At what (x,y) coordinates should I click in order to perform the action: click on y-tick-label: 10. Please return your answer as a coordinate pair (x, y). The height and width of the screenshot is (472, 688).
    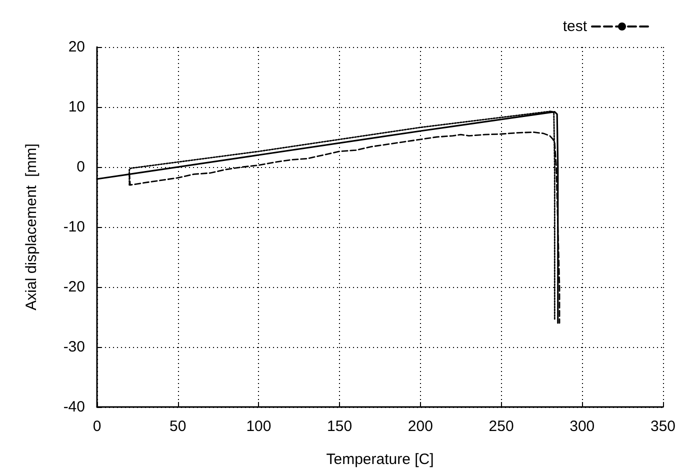
    Looking at the image, I should click on (76, 107).